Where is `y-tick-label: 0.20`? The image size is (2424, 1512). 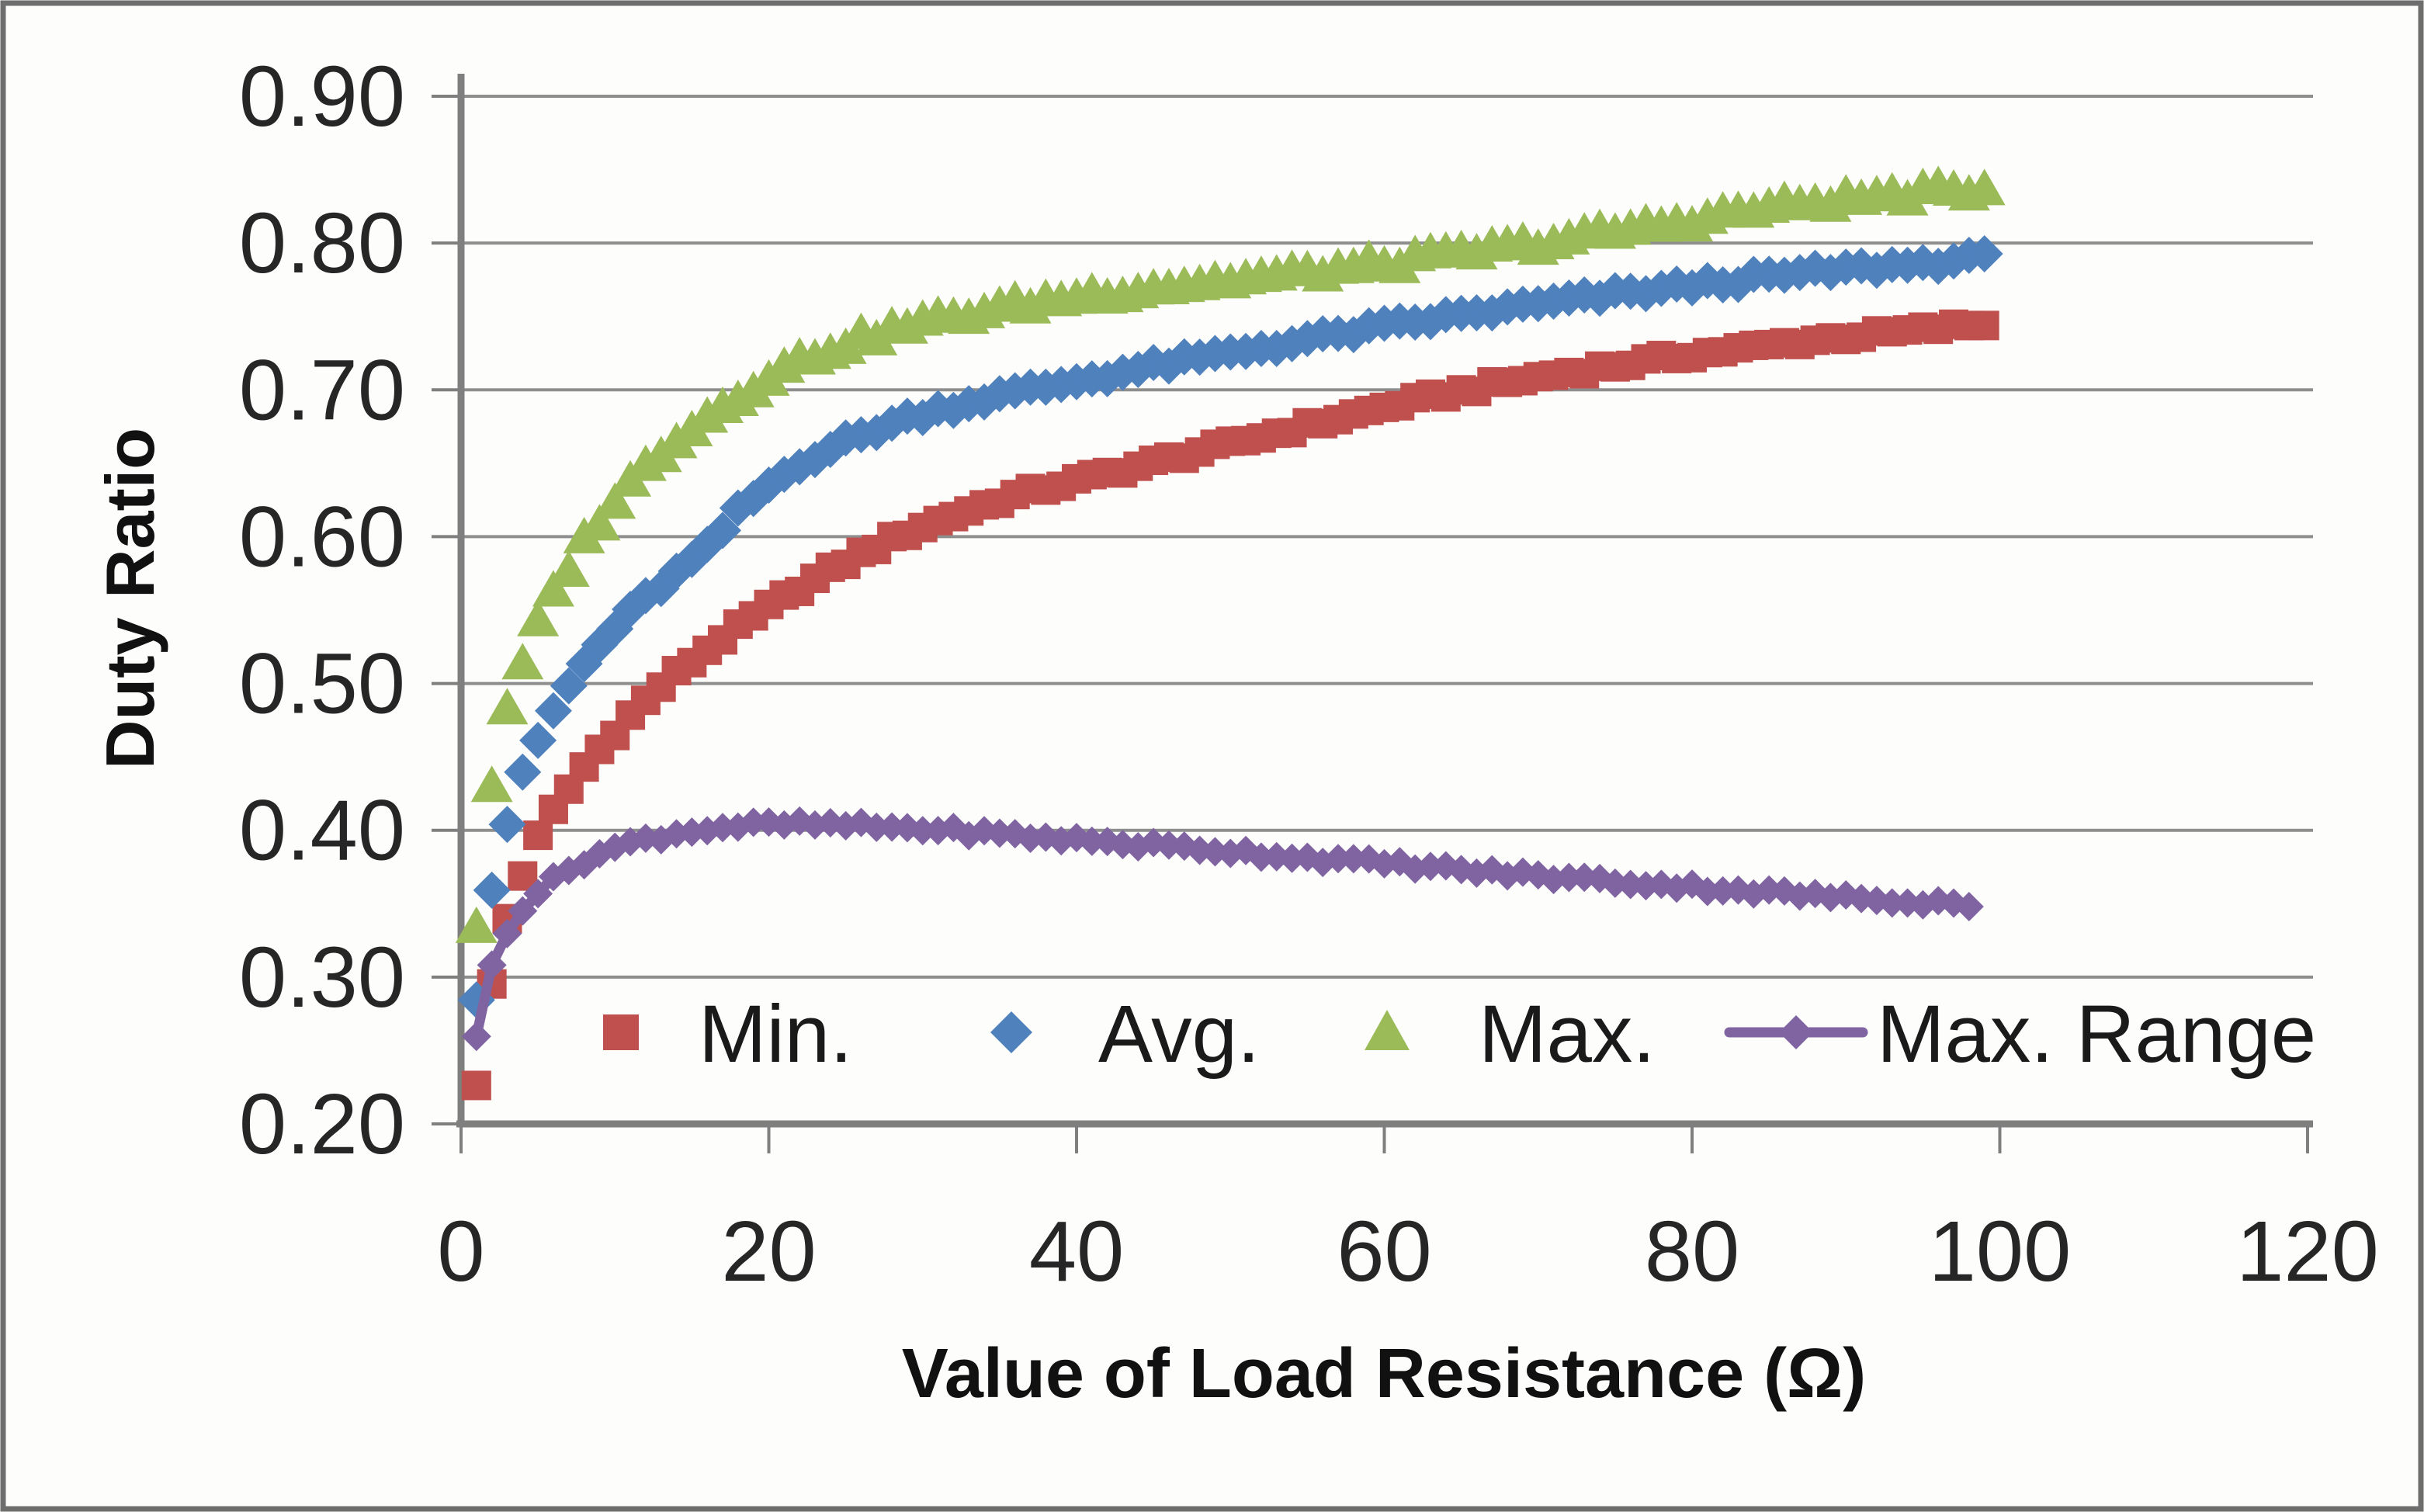
y-tick-label: 0.20 is located at coordinates (322, 1124).